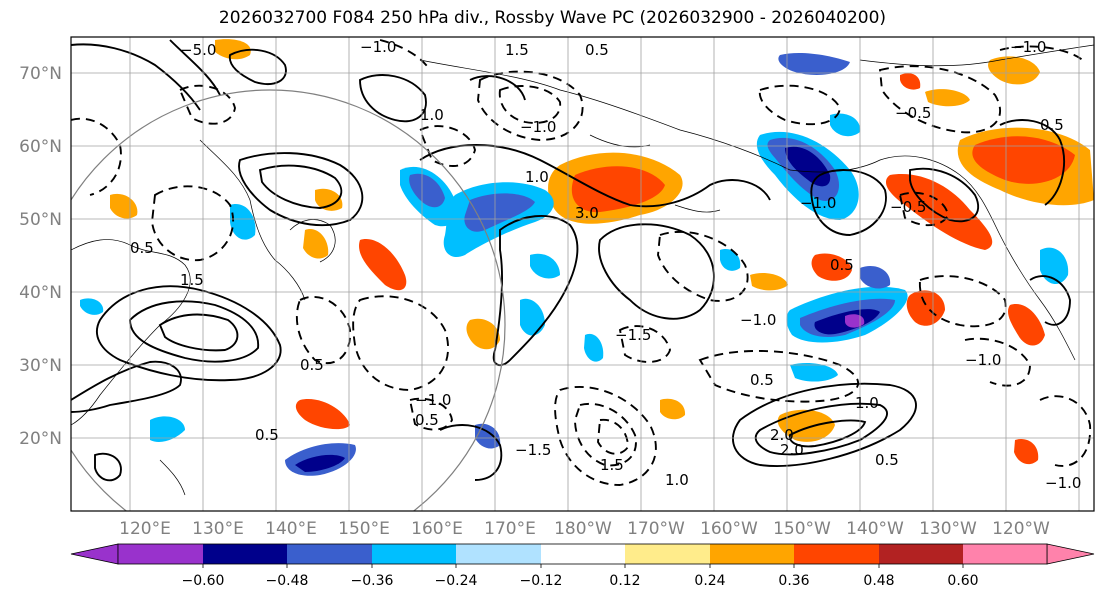 The width and height of the screenshot is (1105, 604). I want to click on lon-label: 130°E, so click(218, 529).